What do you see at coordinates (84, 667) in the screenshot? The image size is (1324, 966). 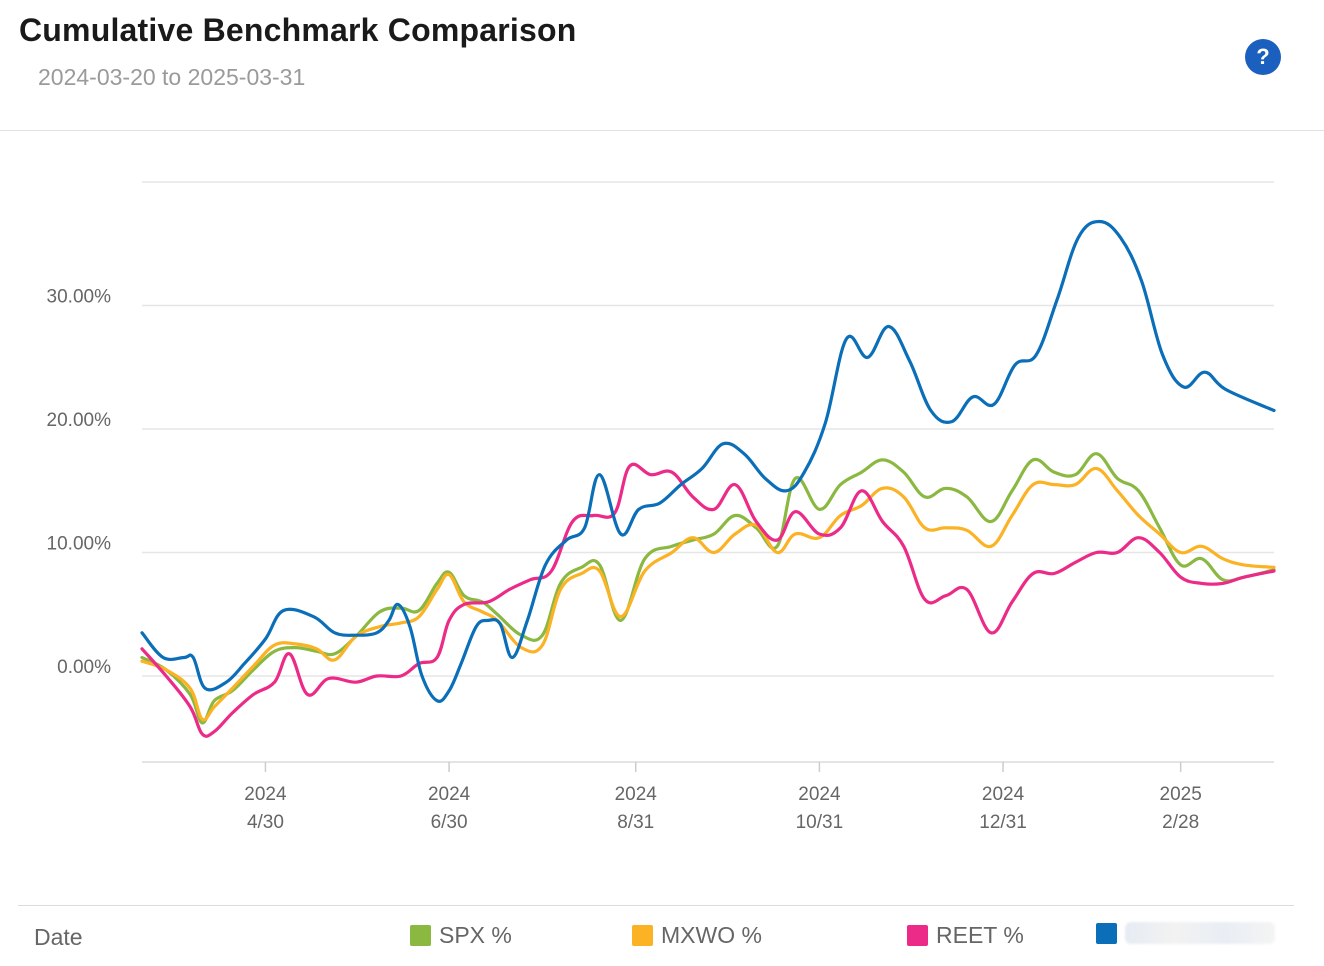 I see `y-tick-label: 0.00%` at bounding box center [84, 667].